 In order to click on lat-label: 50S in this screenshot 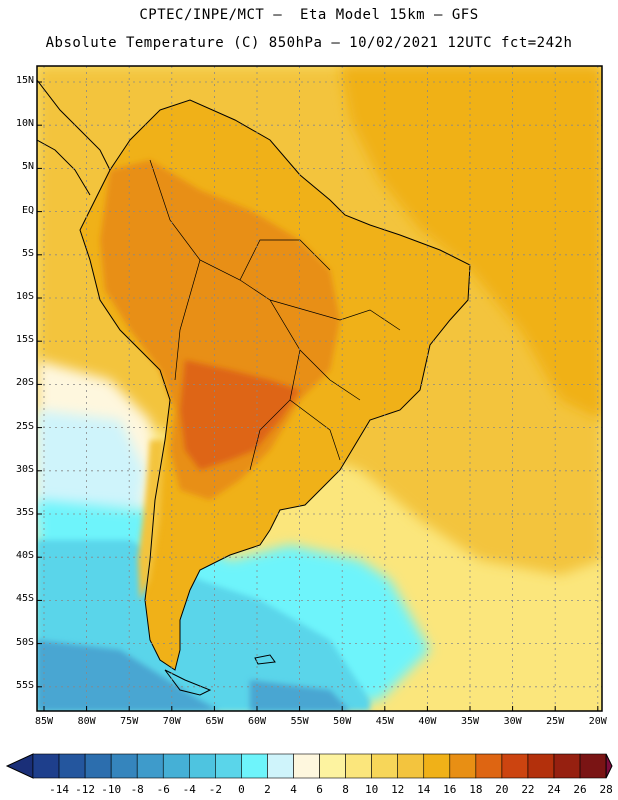, I will do `click(24, 642)`.